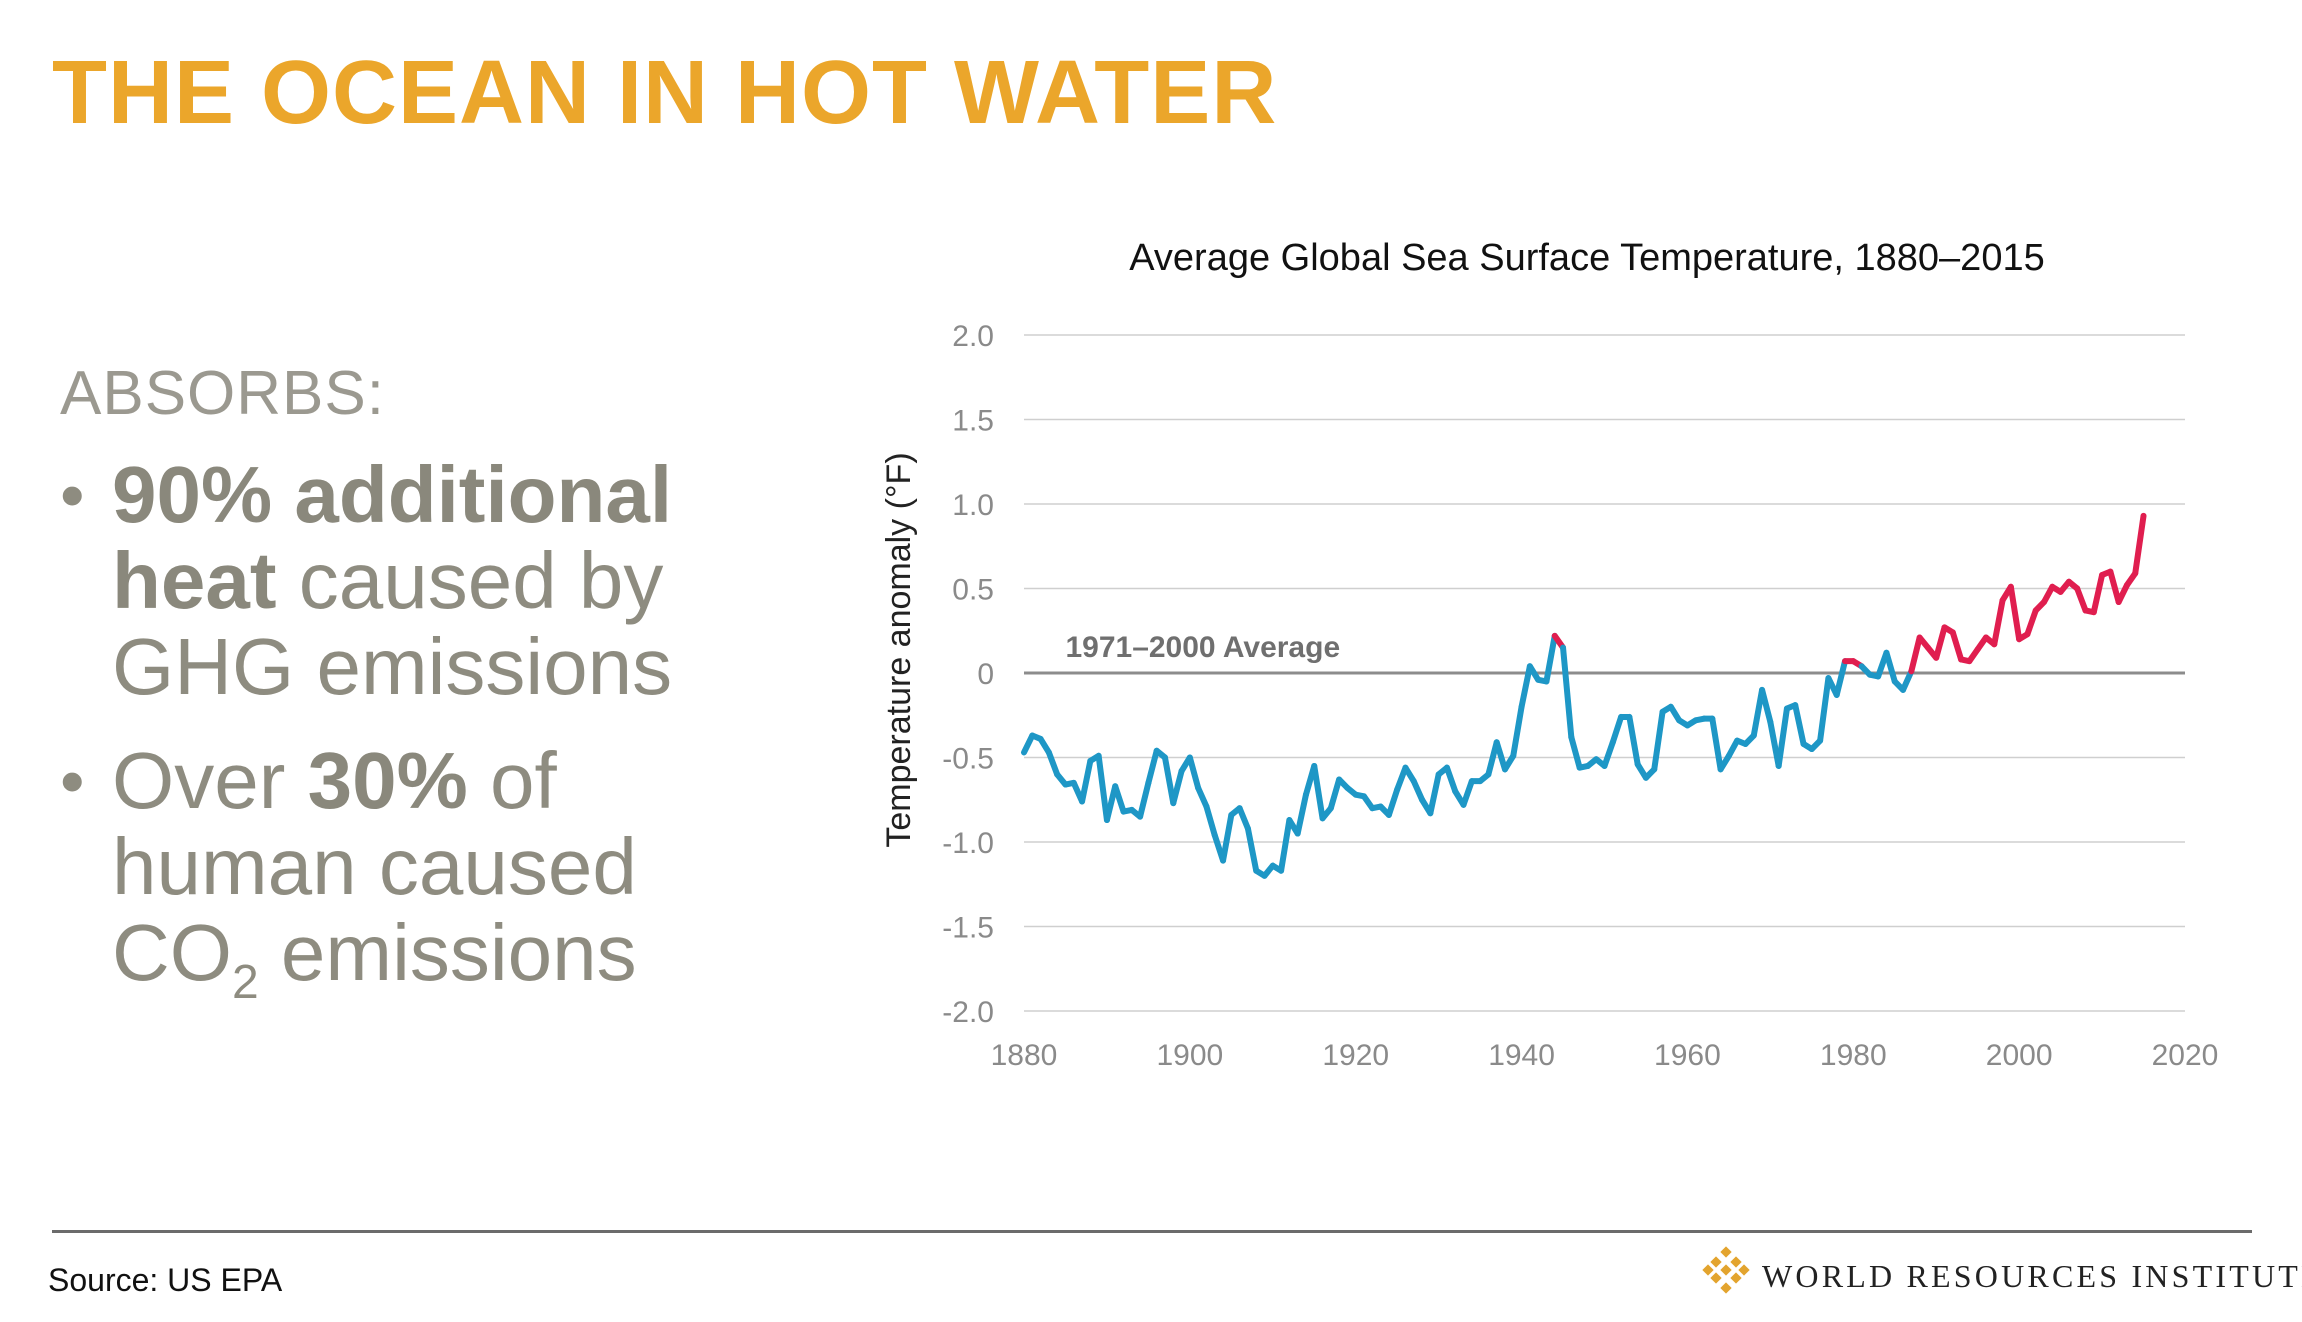 The image size is (2302, 1322). I want to click on x-tick-label: 2000, so click(2019, 1055).